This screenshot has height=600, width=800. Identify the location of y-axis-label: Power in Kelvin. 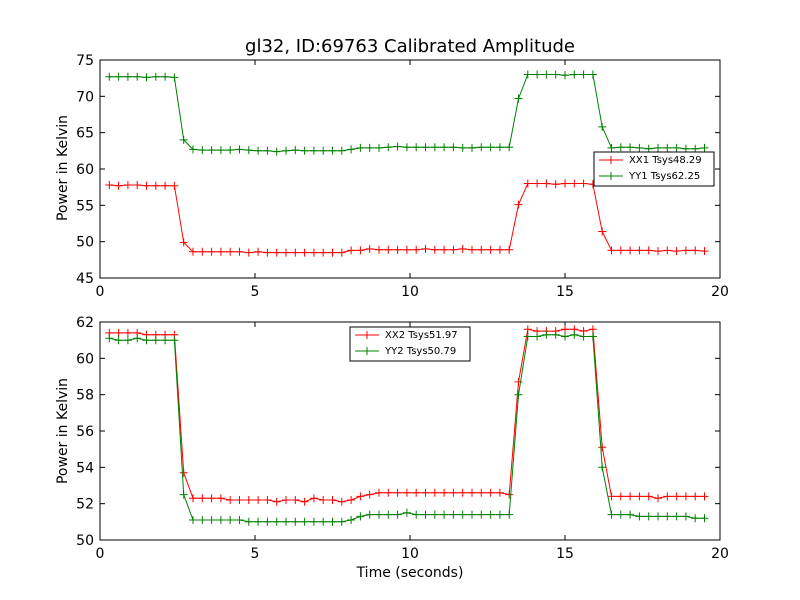
(63, 168).